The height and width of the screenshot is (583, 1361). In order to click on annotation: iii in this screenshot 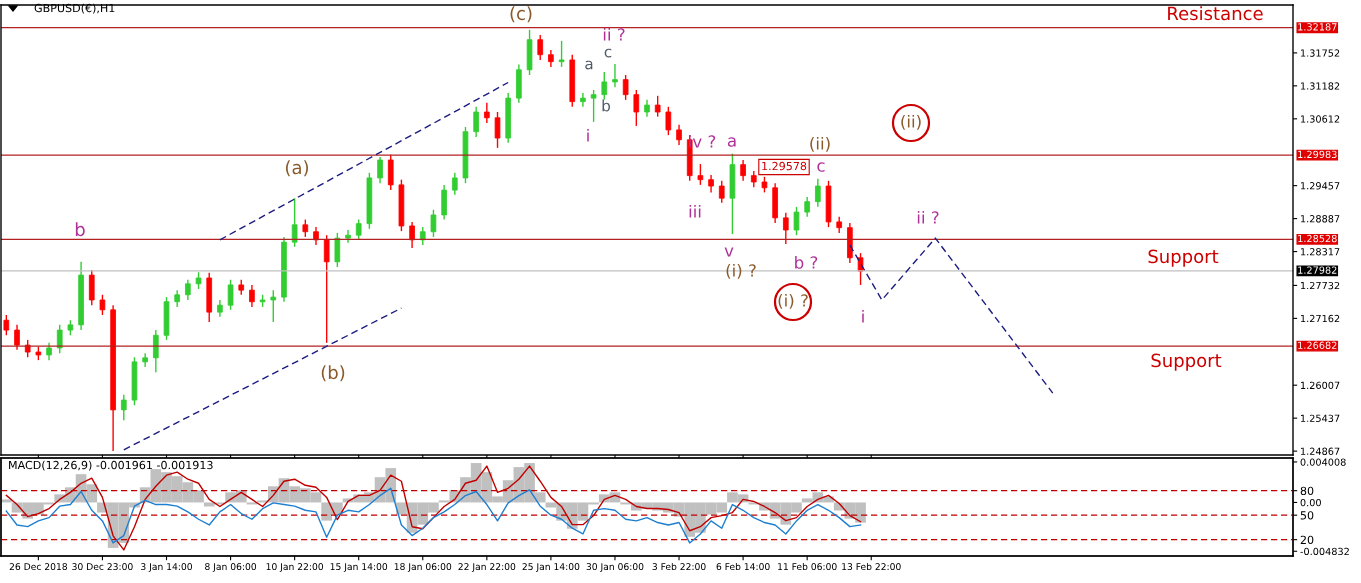, I will do `click(695, 211)`.